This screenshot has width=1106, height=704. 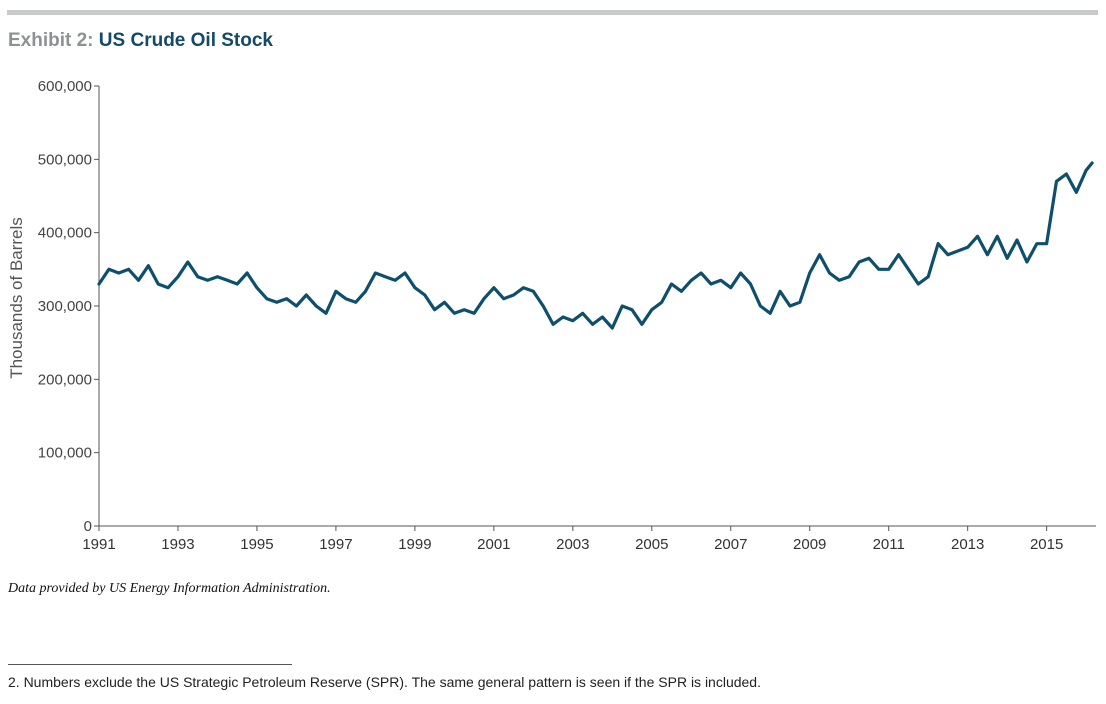 I want to click on x-tick-label: 1993, so click(x=177, y=544).